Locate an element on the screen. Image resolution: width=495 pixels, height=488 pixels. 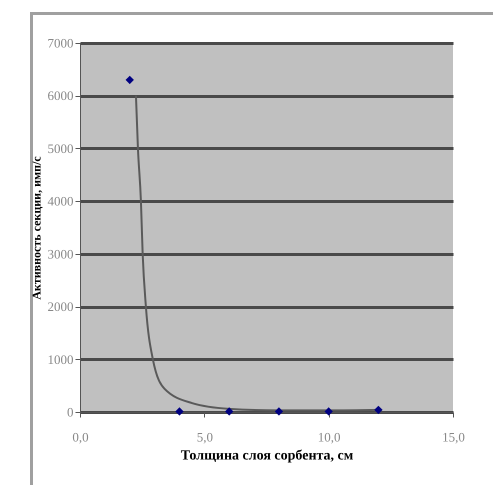
y-tick-label: 0 is located at coordinates (70, 412).